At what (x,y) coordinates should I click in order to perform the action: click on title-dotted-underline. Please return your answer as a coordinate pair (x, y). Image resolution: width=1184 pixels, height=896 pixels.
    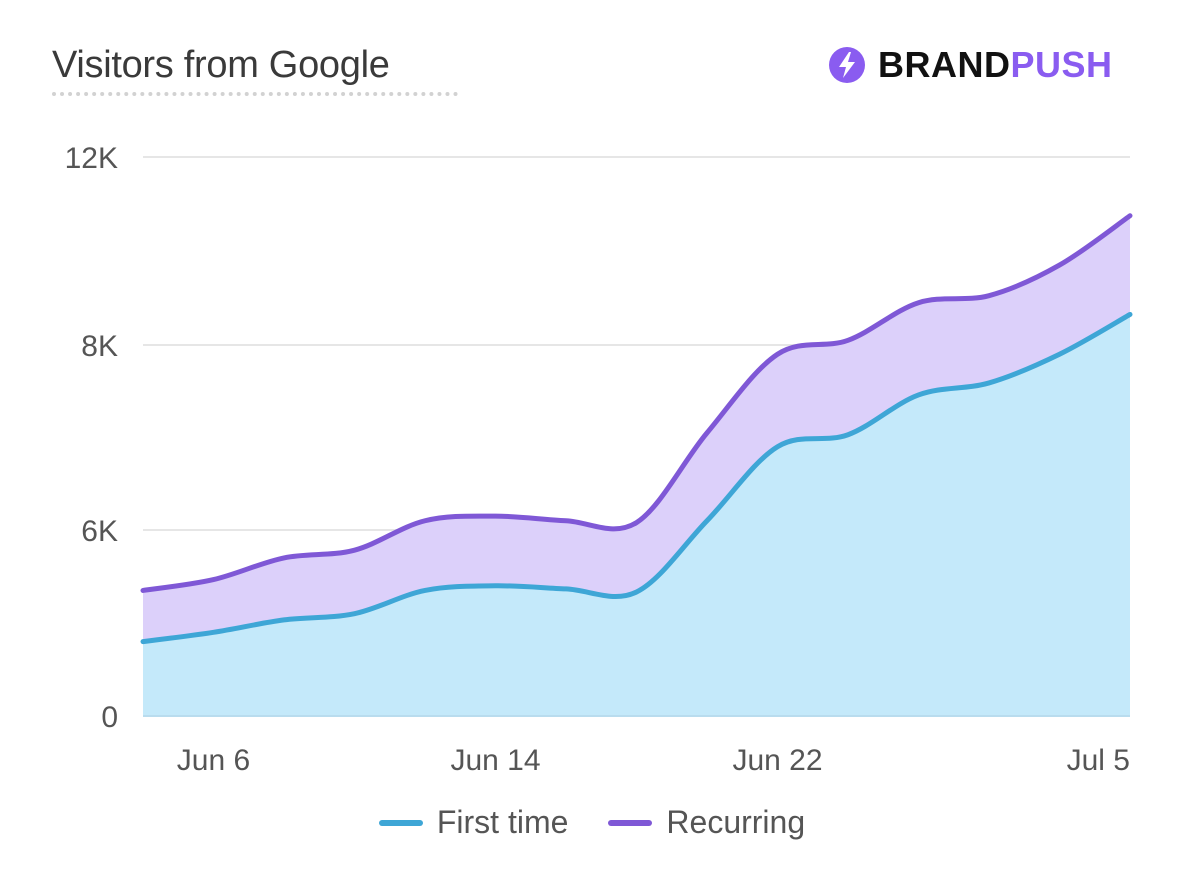
    Looking at the image, I should click on (255, 94).